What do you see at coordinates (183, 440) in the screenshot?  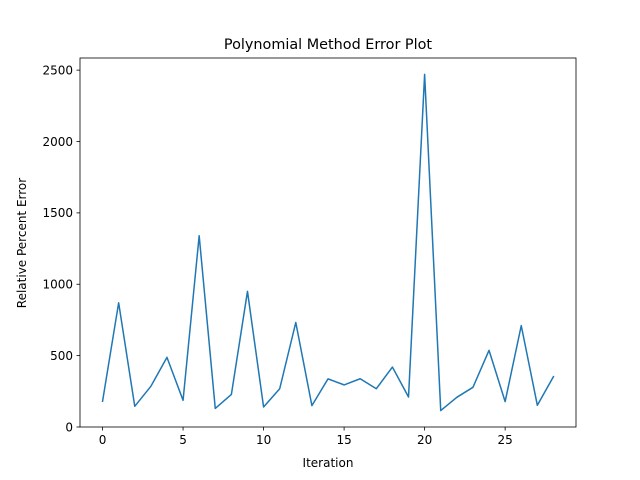 I see `x-tick-label: 5` at bounding box center [183, 440].